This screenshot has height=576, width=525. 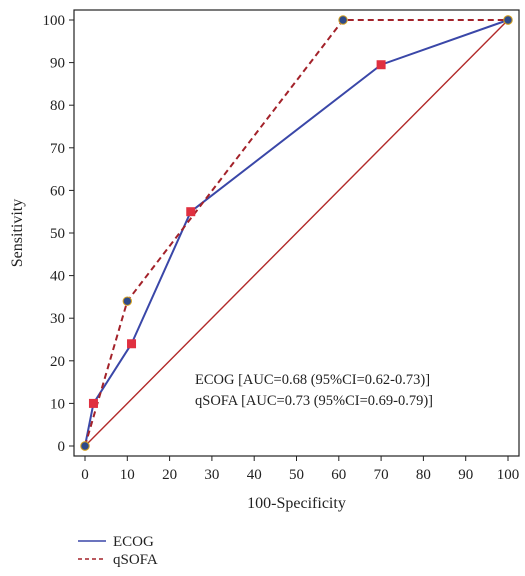 I want to click on y-tick-label: 90, so click(x=57, y=64).